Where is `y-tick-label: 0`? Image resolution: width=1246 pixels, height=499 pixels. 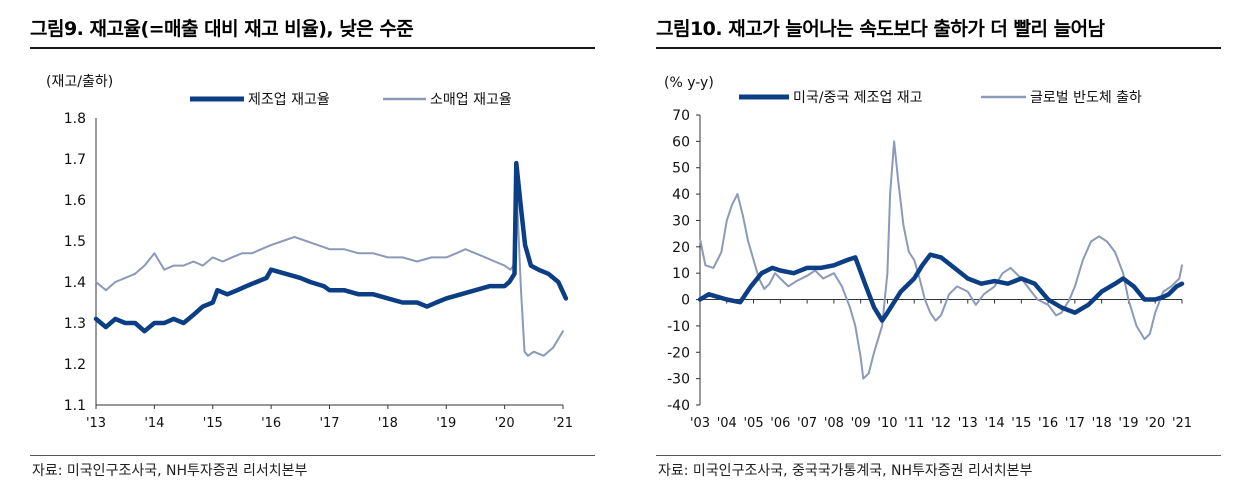 y-tick-label: 0 is located at coordinates (685, 301).